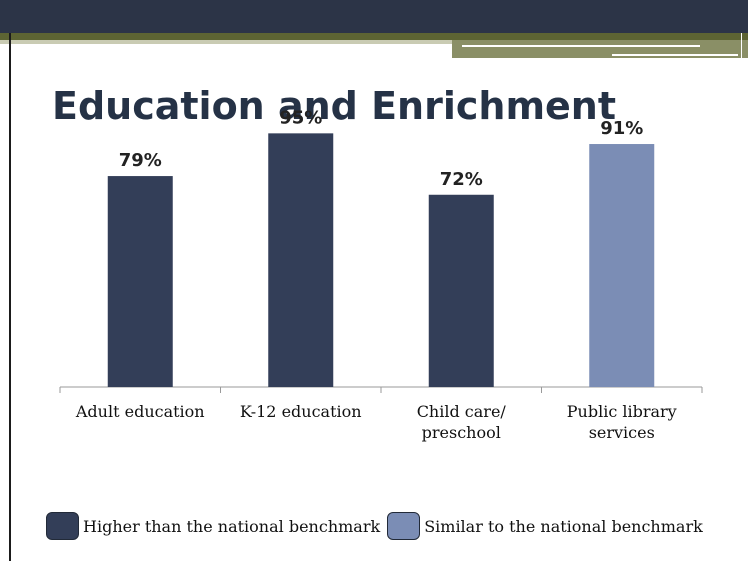 This screenshot has width=748, height=561. I want to click on x-tick-label-line: Adult education, so click(140, 411).